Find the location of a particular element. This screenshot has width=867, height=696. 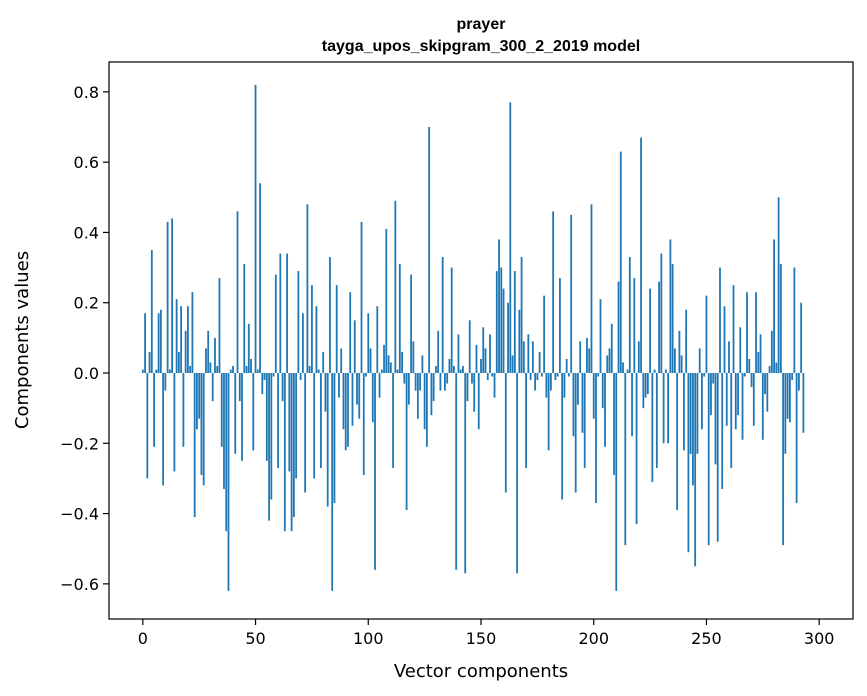

y-tick-label: 0.8 is located at coordinates (86, 92).